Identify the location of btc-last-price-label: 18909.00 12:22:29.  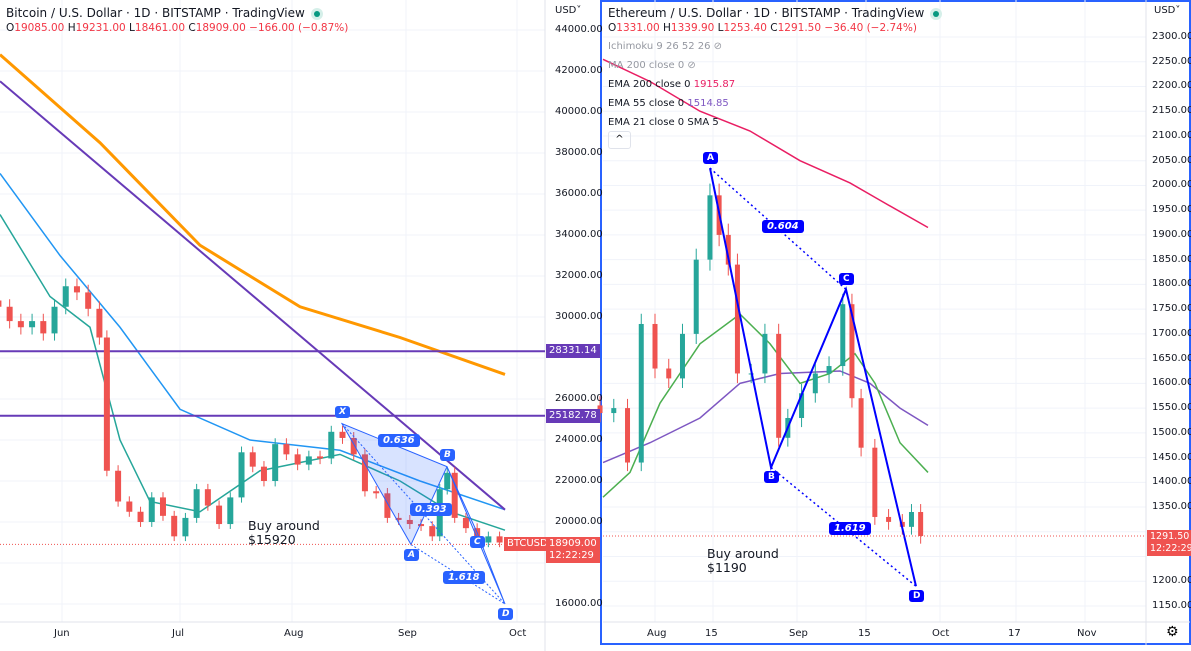
(573, 550).